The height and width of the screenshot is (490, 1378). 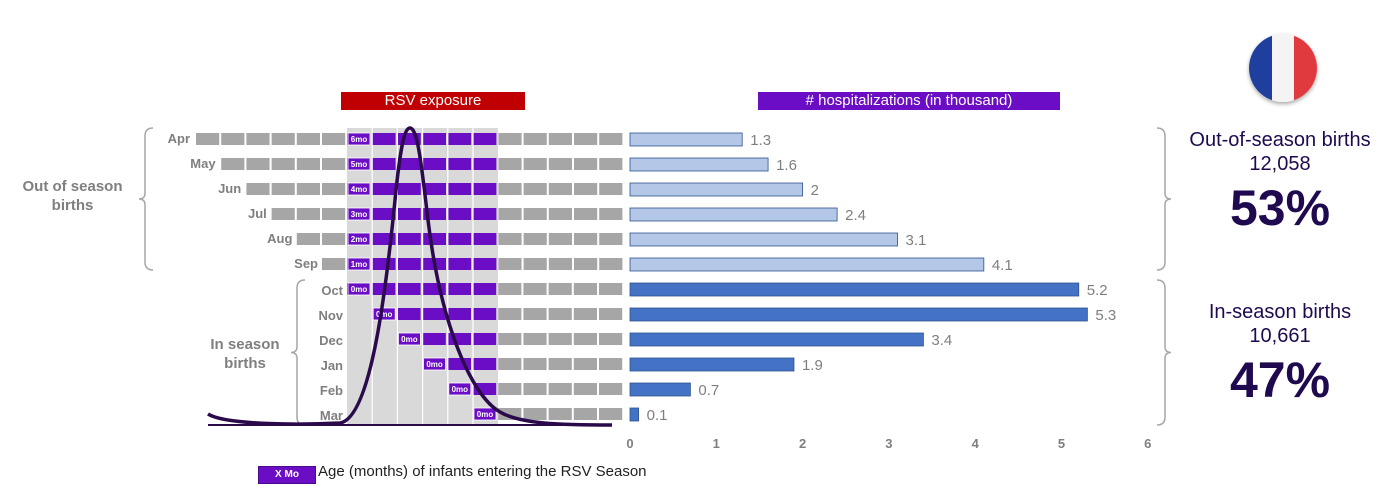 What do you see at coordinates (815, 190) in the screenshot?
I see `hospitalization-value-label: 2` at bounding box center [815, 190].